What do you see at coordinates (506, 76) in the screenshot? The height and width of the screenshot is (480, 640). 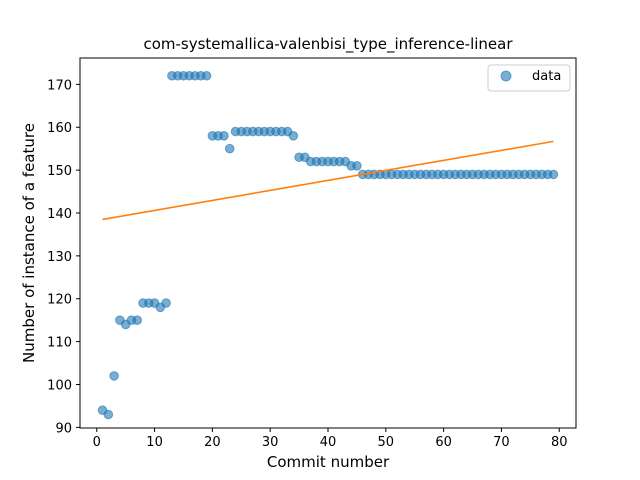 I see `legend-marker-data` at bounding box center [506, 76].